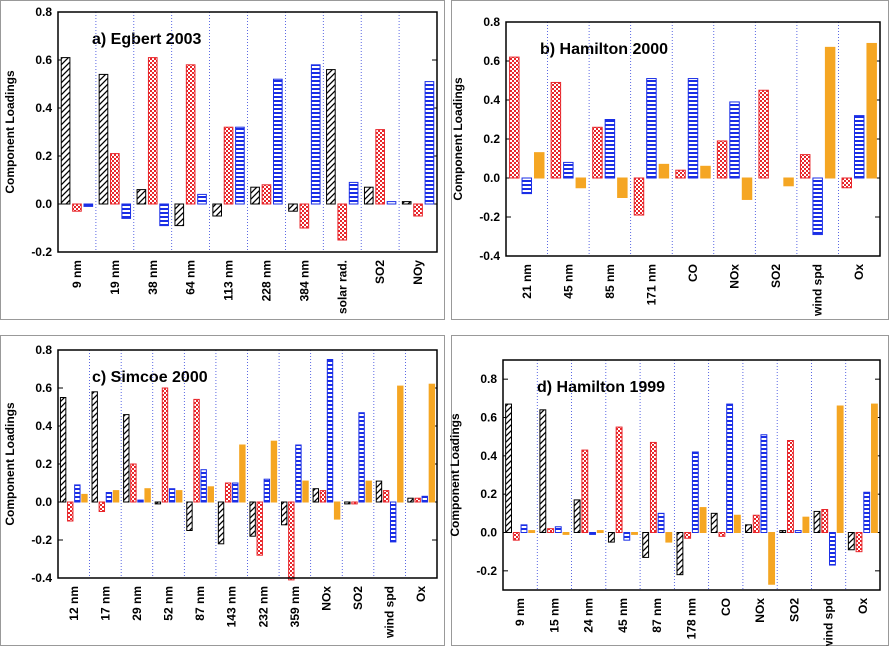 Image resolution: width=889 pixels, height=646 pixels. I want to click on x-tick-label: 45 nm, so click(623, 615).